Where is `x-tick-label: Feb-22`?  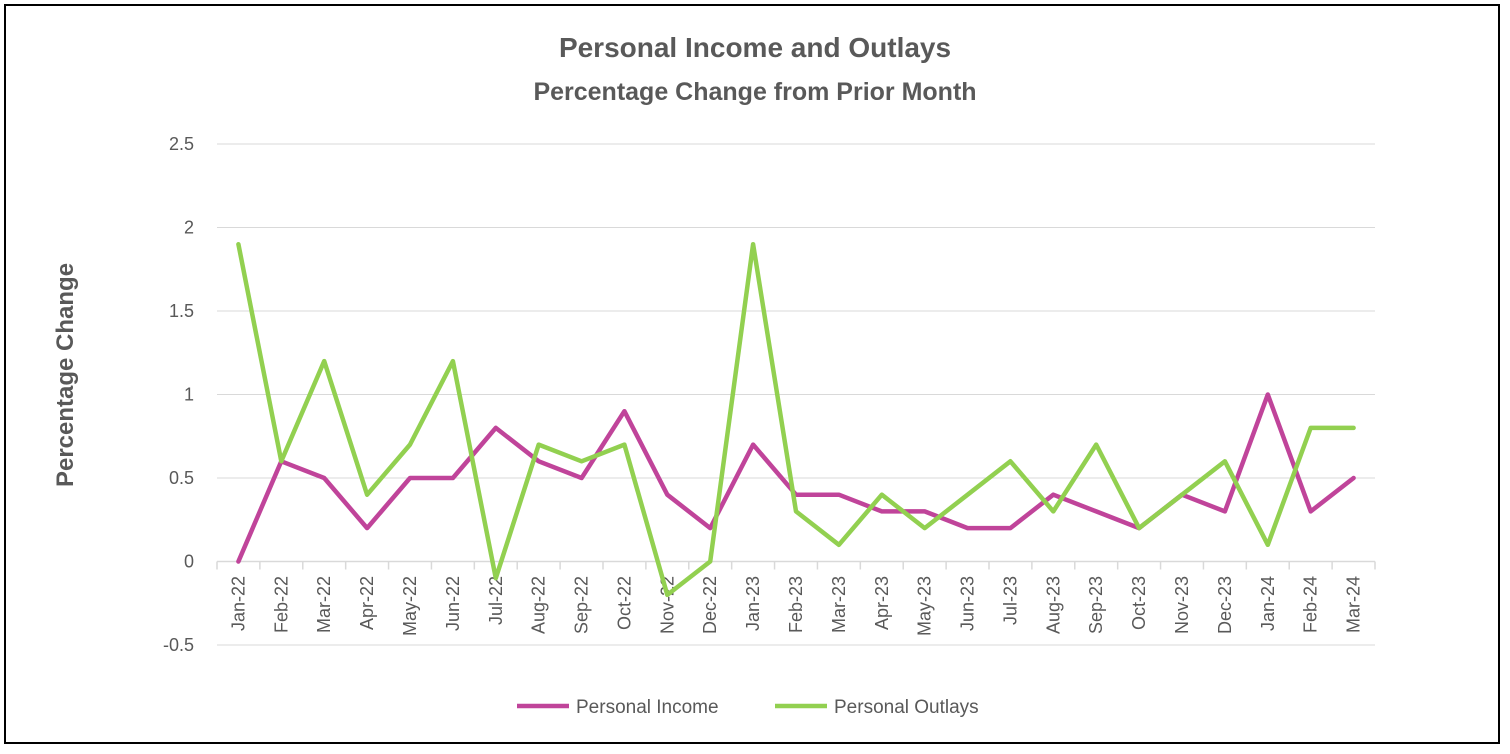
x-tick-label: Feb-22 is located at coordinates (281, 604).